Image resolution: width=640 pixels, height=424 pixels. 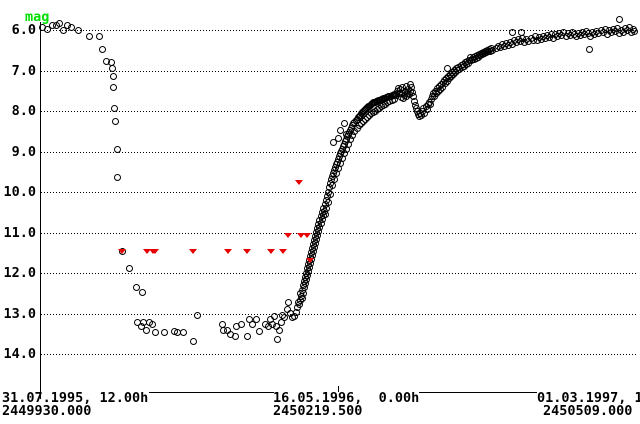 I want to click on y-tick-label: 9.0, so click(x=23, y=151).